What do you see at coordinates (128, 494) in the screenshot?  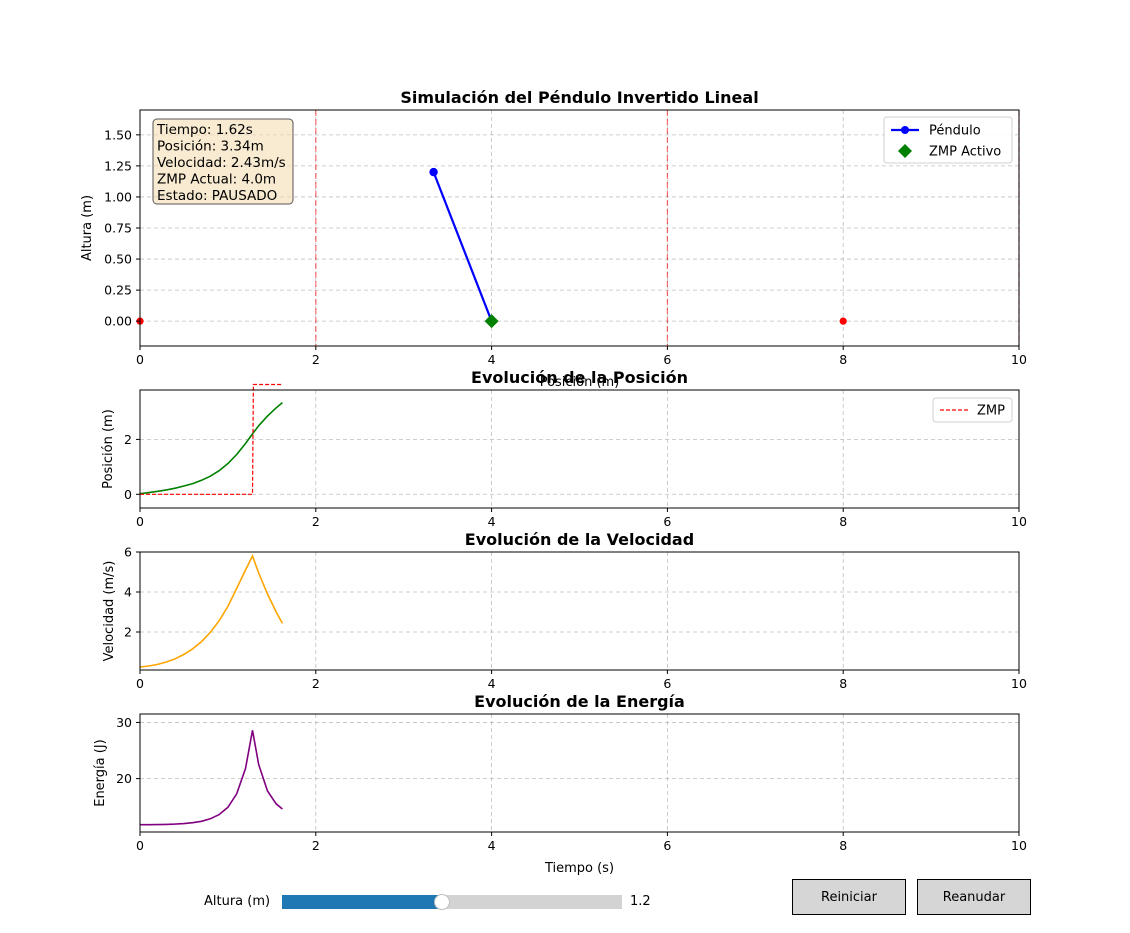 I see `y-tick-label: 0` at bounding box center [128, 494].